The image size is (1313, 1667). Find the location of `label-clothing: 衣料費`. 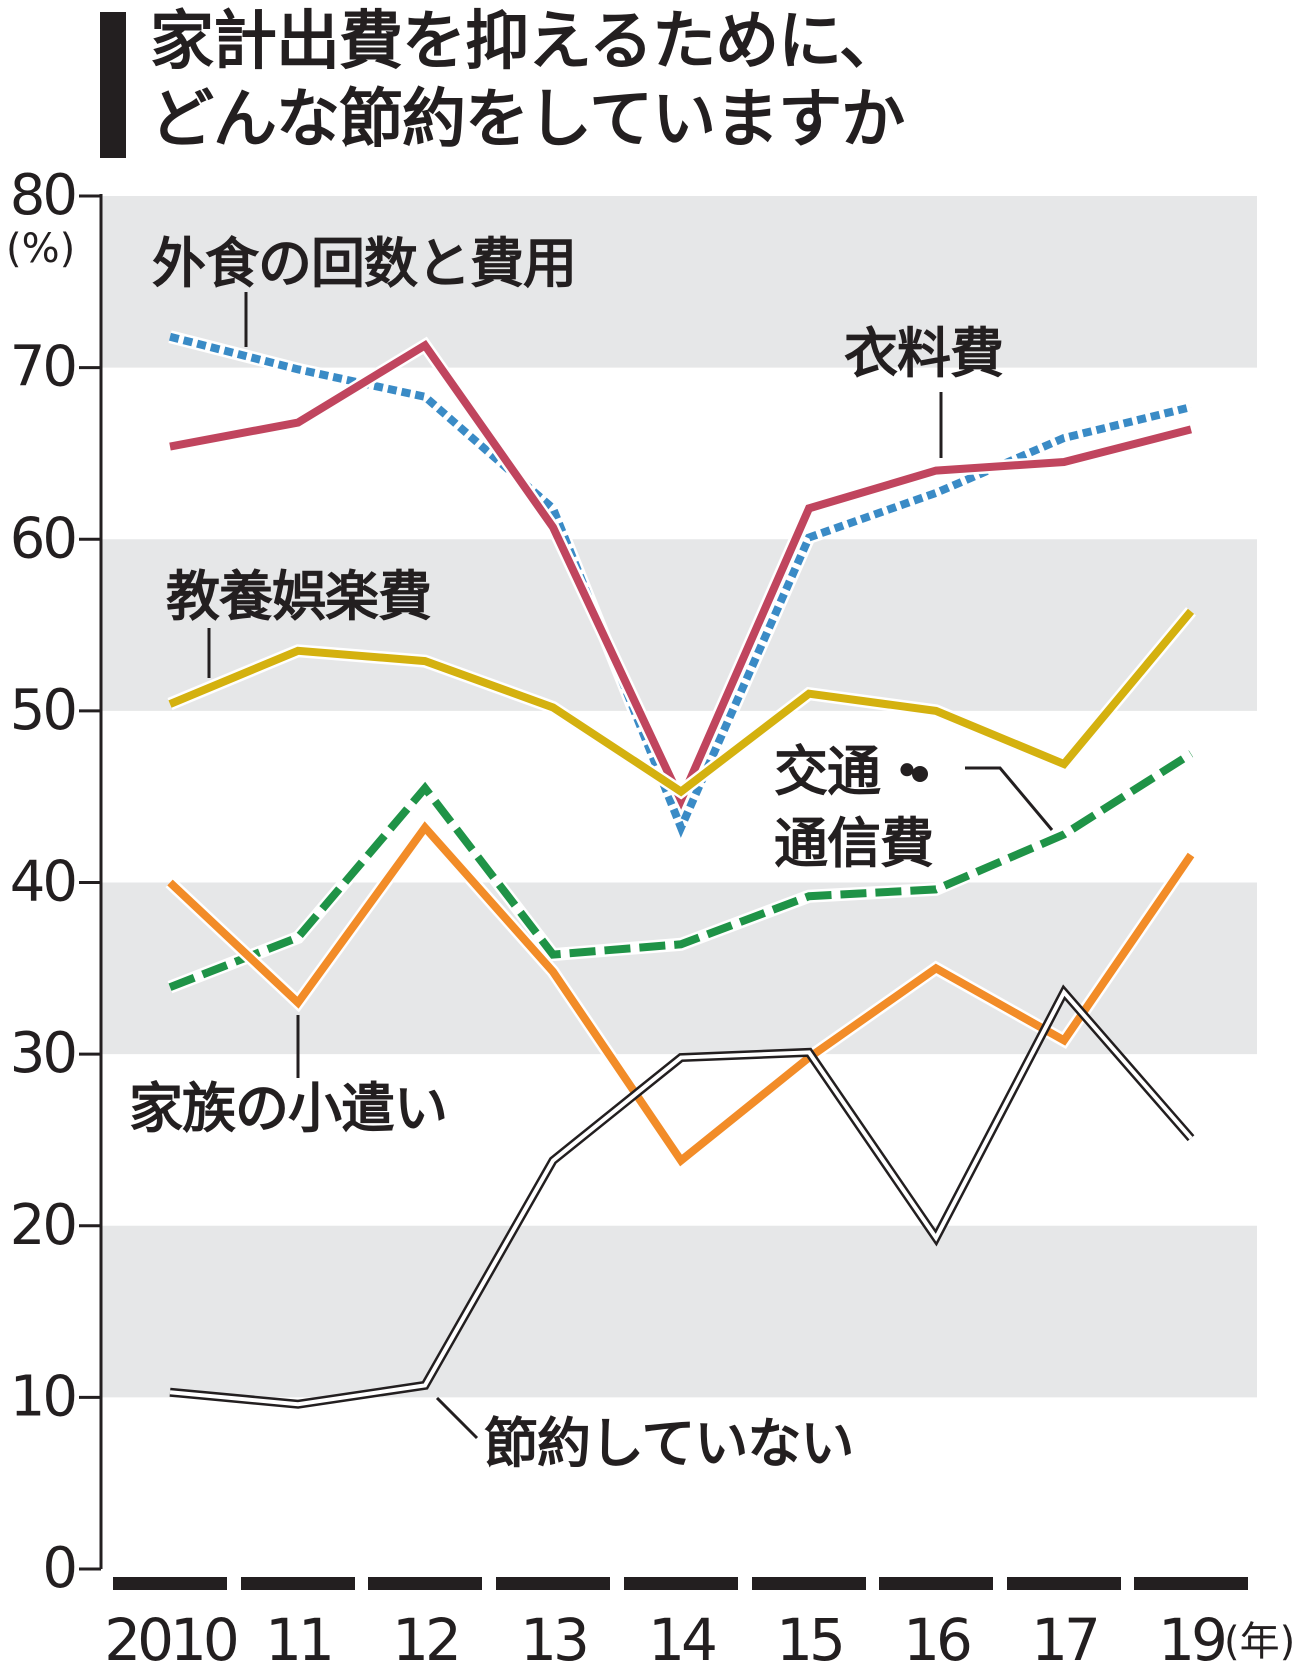

label-clothing: 衣料費 is located at coordinates (923, 353).